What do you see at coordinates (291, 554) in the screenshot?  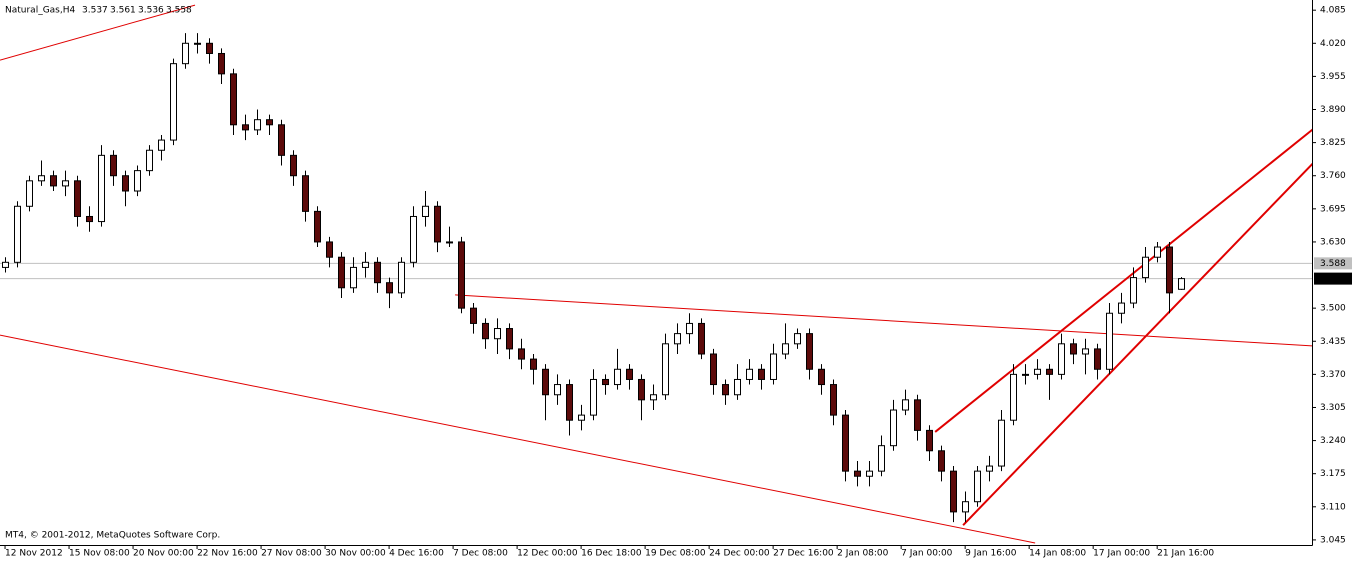 I see `x-tick-label: 27 Nov 08:00` at bounding box center [291, 554].